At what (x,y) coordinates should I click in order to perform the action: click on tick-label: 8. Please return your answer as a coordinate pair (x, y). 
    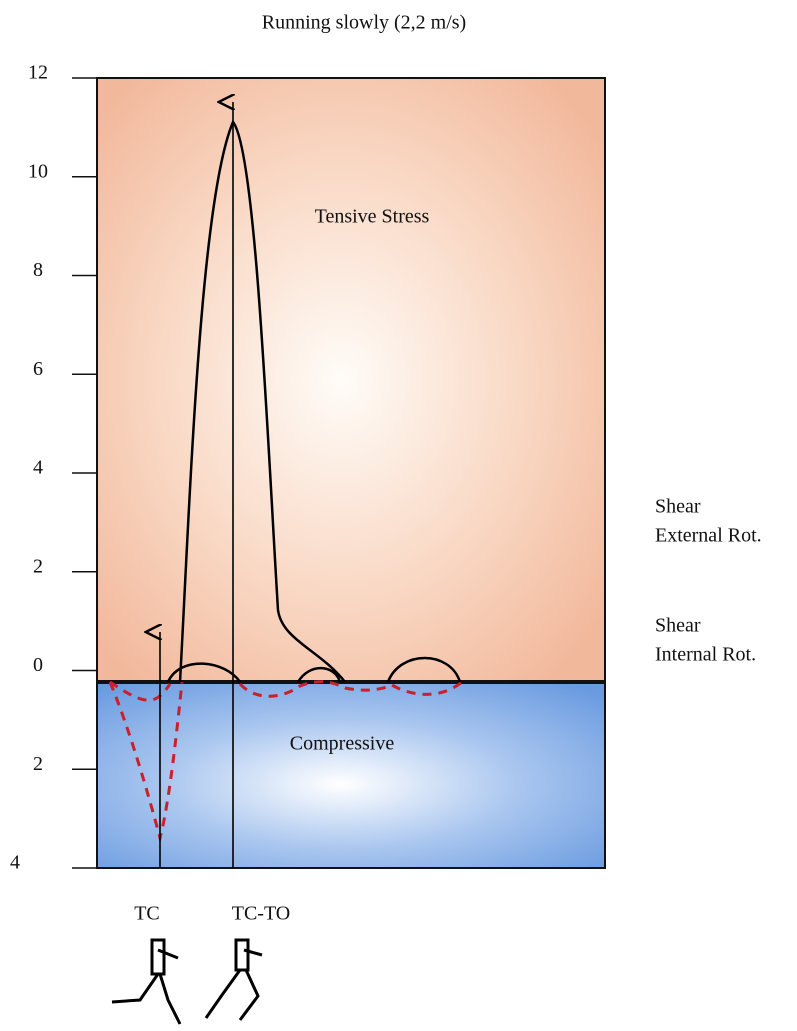
    Looking at the image, I should click on (38, 270).